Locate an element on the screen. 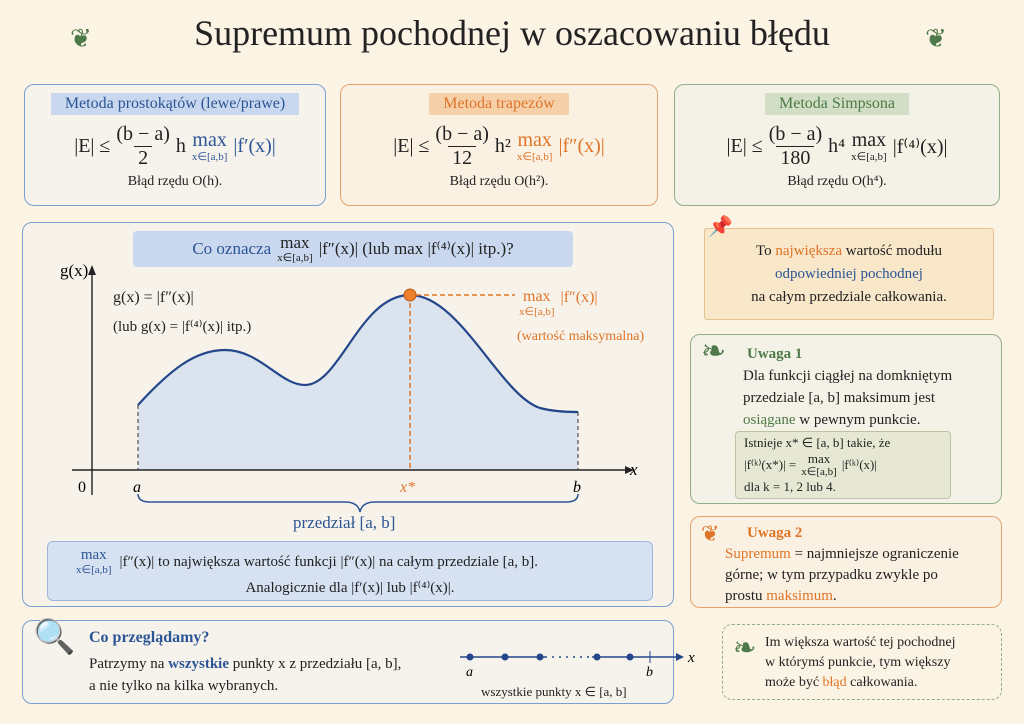 Image resolution: width=1024 pixels, height=724 pixels. remark-text: . is located at coordinates (834, 596).